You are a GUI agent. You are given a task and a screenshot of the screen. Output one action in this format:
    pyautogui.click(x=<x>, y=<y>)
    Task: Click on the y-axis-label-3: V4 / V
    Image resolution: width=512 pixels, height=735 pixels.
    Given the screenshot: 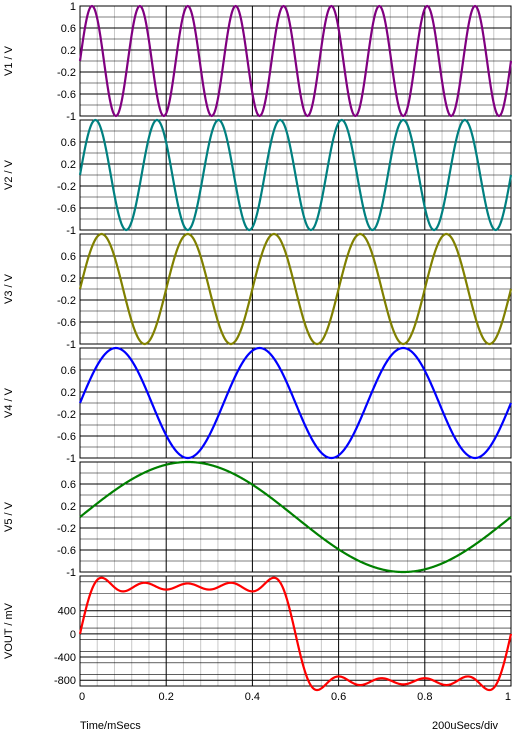 What is the action you would take?
    pyautogui.click(x=9, y=402)
    